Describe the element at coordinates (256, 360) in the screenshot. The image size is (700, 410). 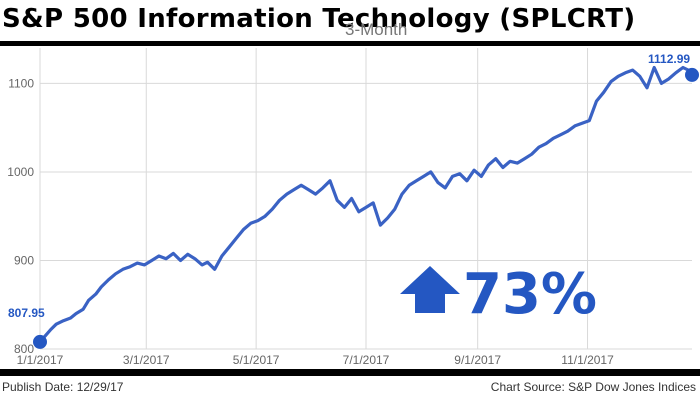
I see `x-tick-label: 5/1/2017` at that location.